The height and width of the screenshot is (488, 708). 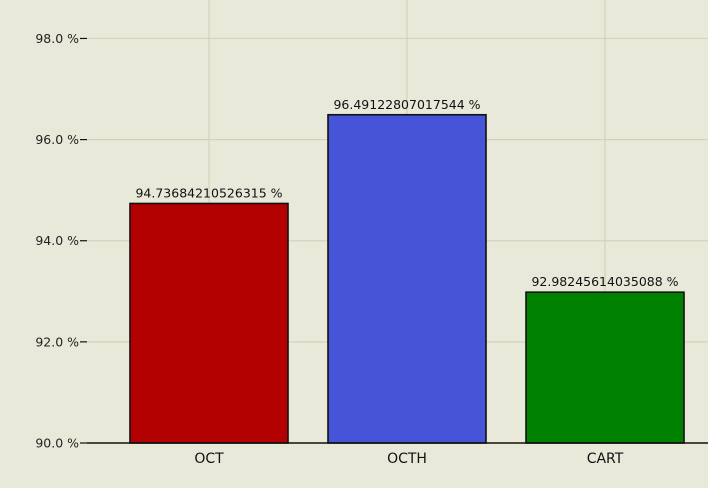 What do you see at coordinates (57, 240) in the screenshot?
I see `y-tick-label-2: 94.0 %` at bounding box center [57, 240].